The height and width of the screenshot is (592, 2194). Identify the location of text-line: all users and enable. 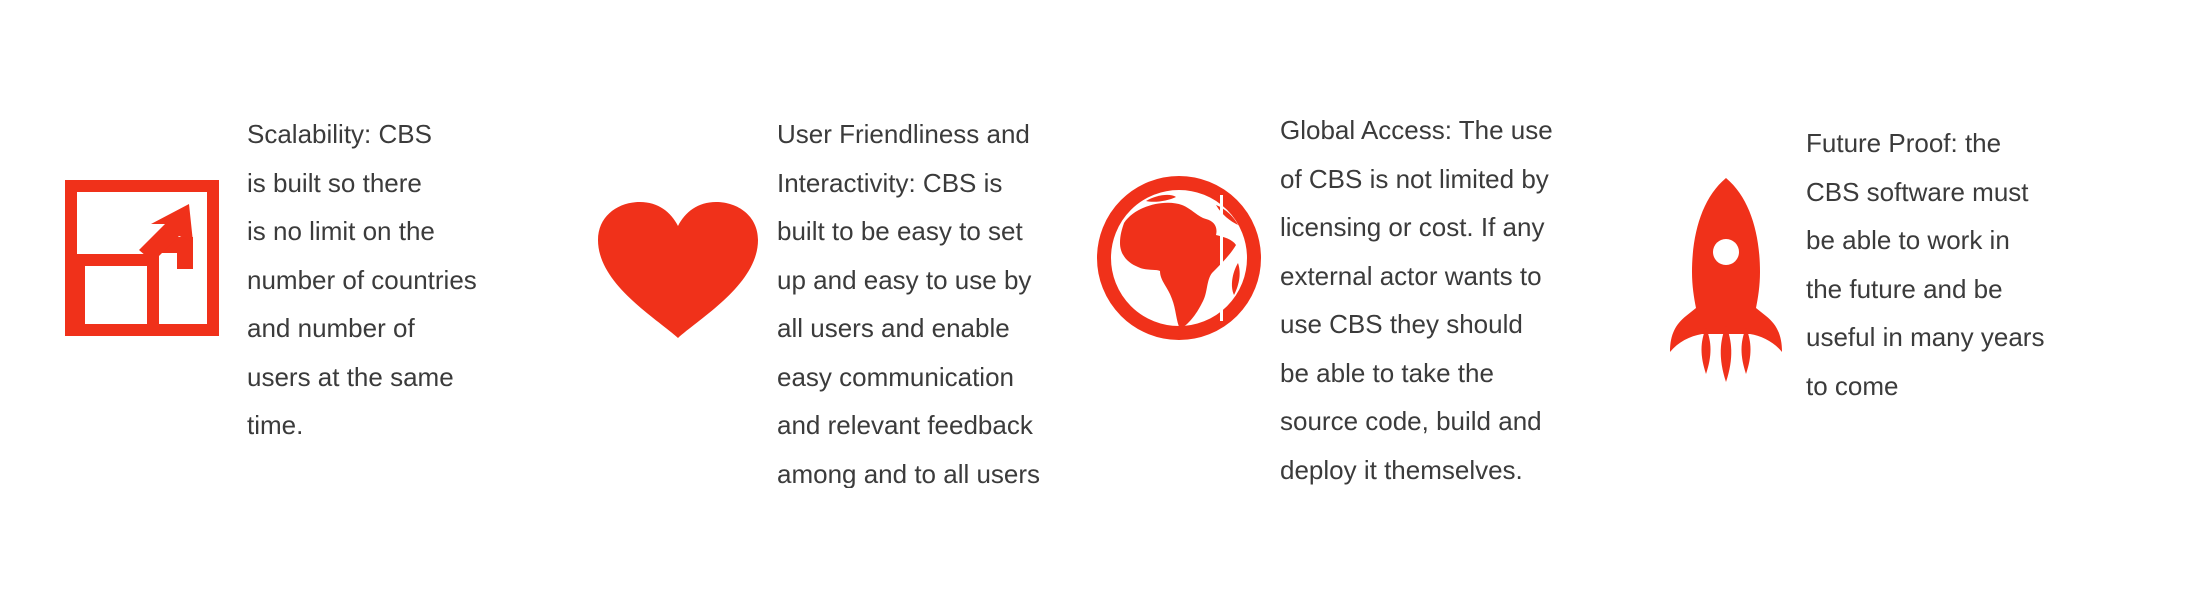
(893, 328).